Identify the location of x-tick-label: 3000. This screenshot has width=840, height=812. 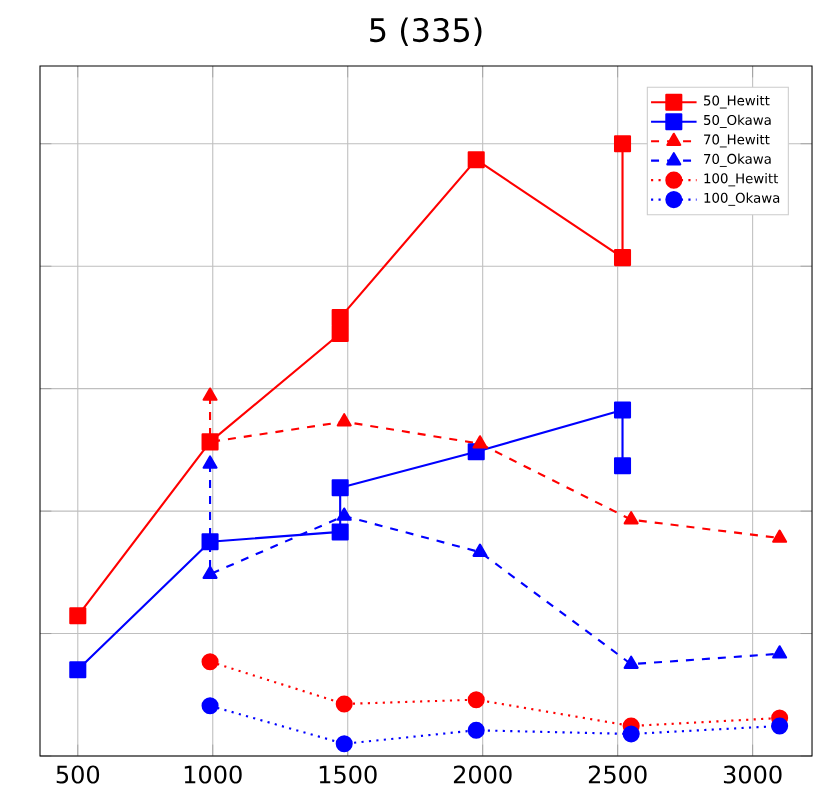
(752, 774).